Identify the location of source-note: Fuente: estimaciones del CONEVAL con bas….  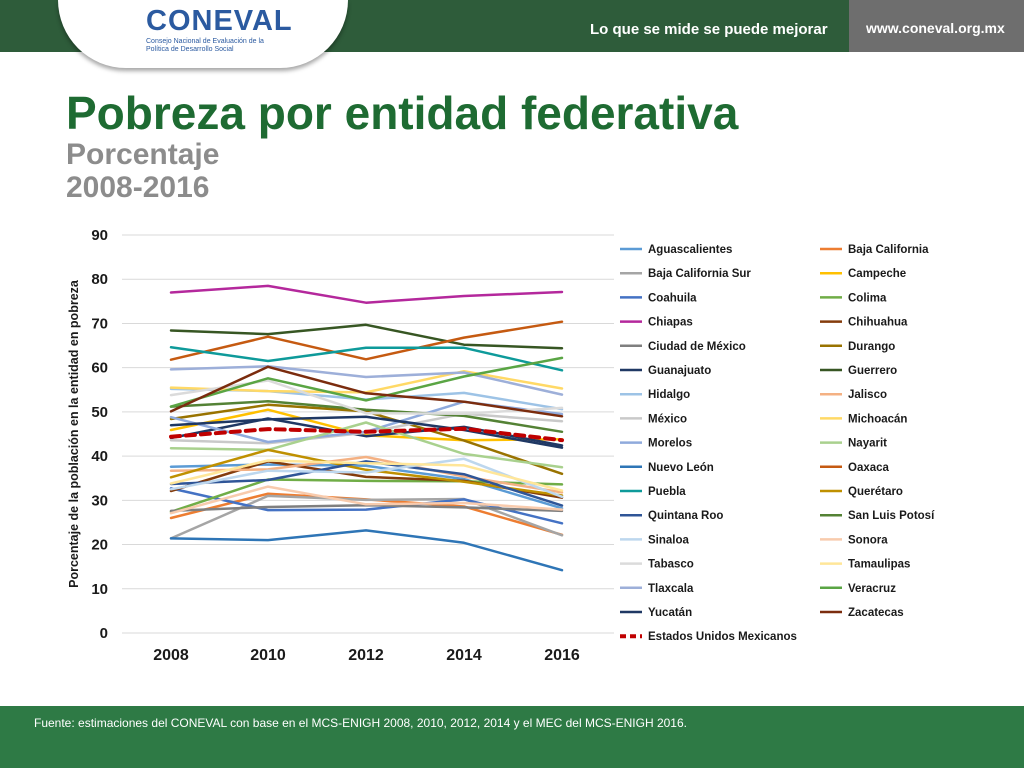
(360, 723).